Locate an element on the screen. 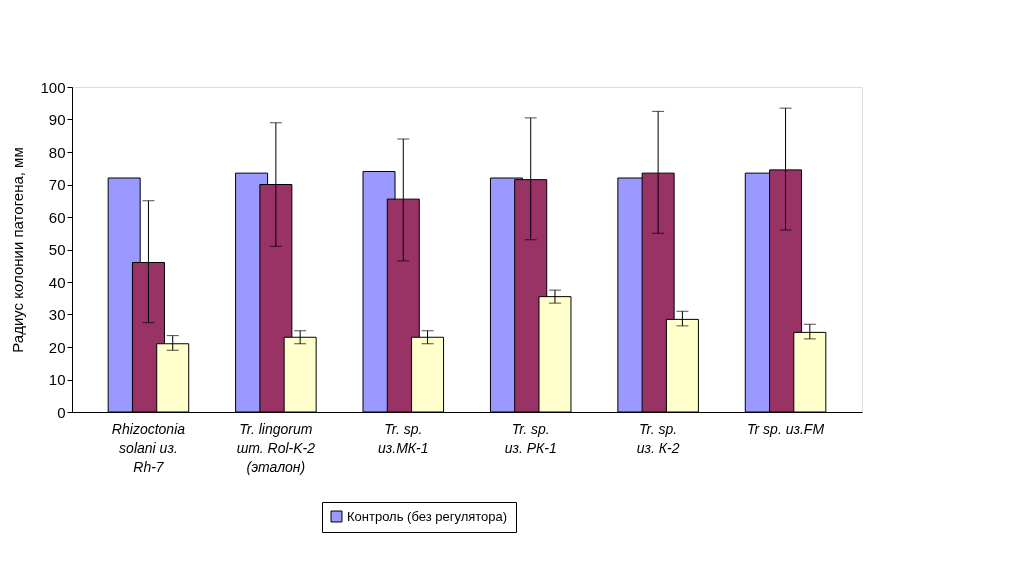 This screenshot has width=1022, height=576. y-tick-label: 50 is located at coordinates (57, 249).